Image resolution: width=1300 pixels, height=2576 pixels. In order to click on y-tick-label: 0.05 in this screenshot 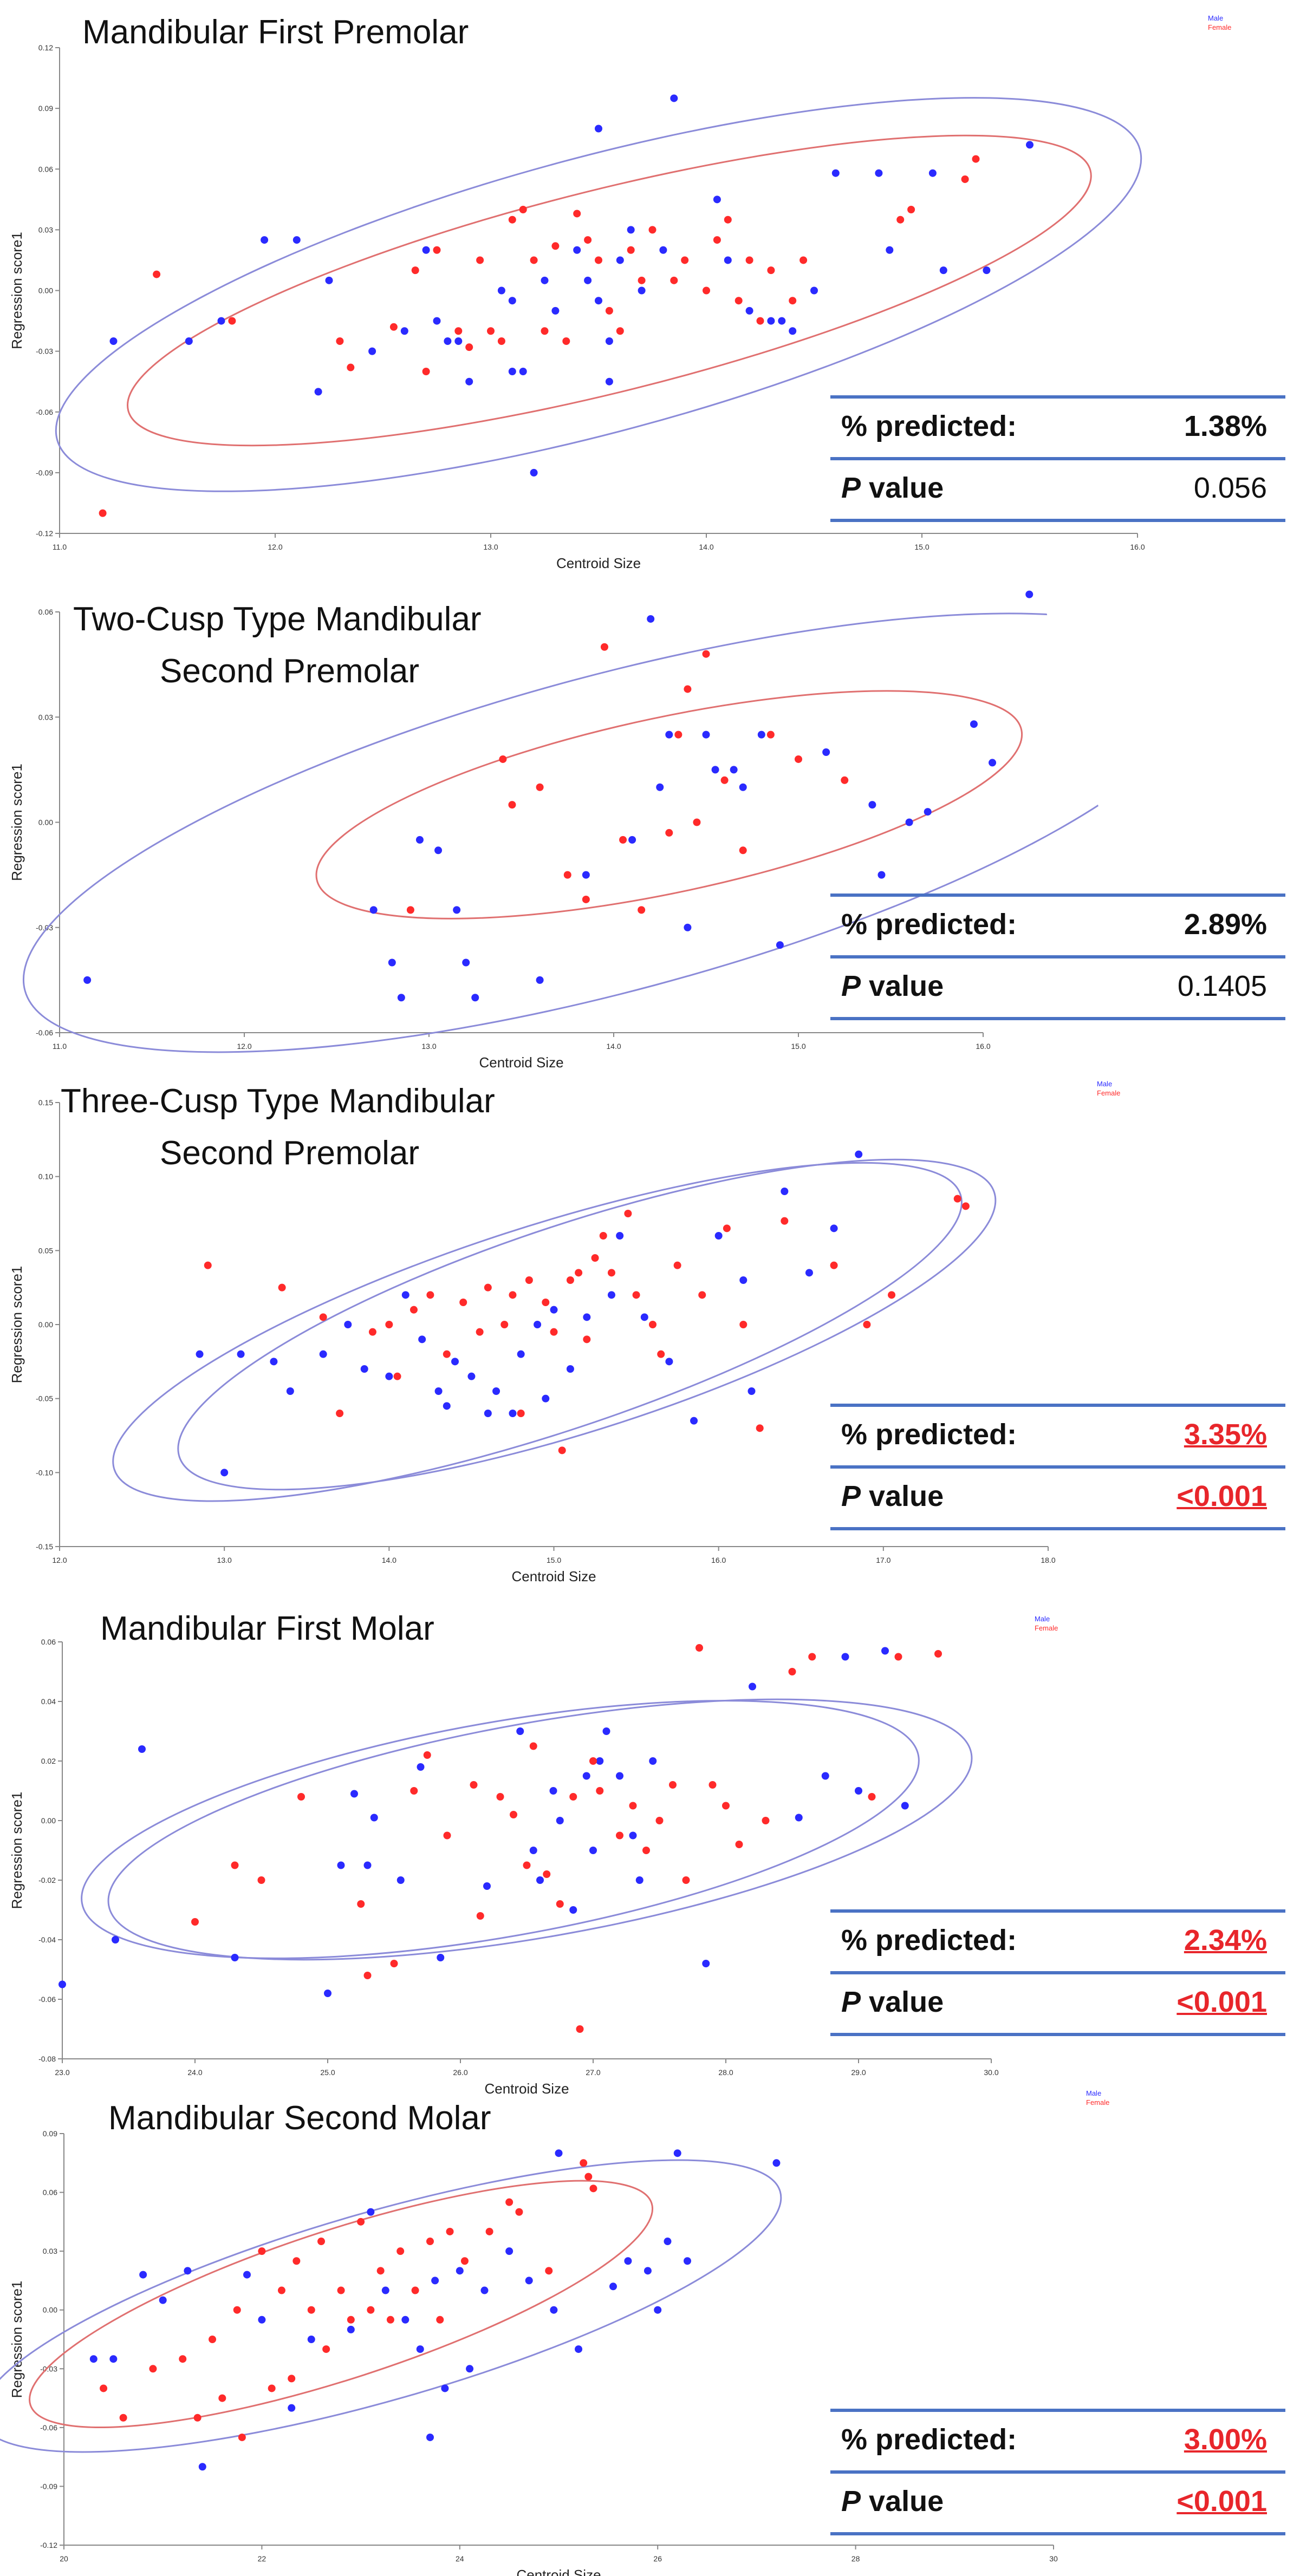, I will do `click(45, 1250)`.